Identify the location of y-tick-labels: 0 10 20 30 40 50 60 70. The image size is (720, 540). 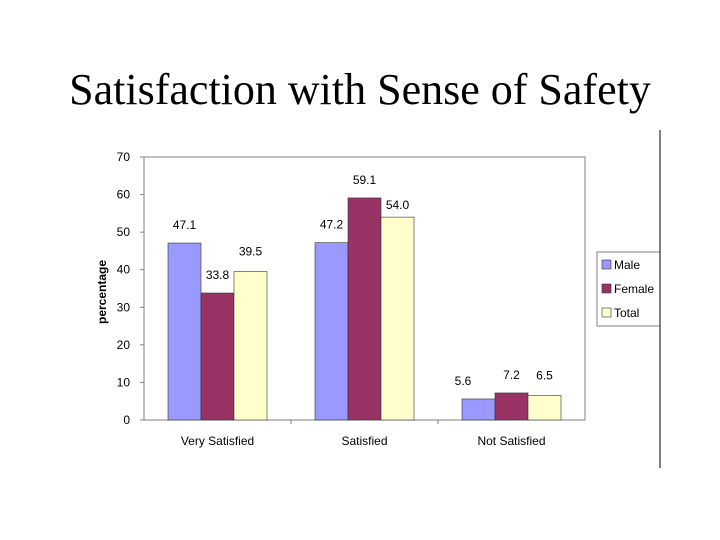
(130, 288).